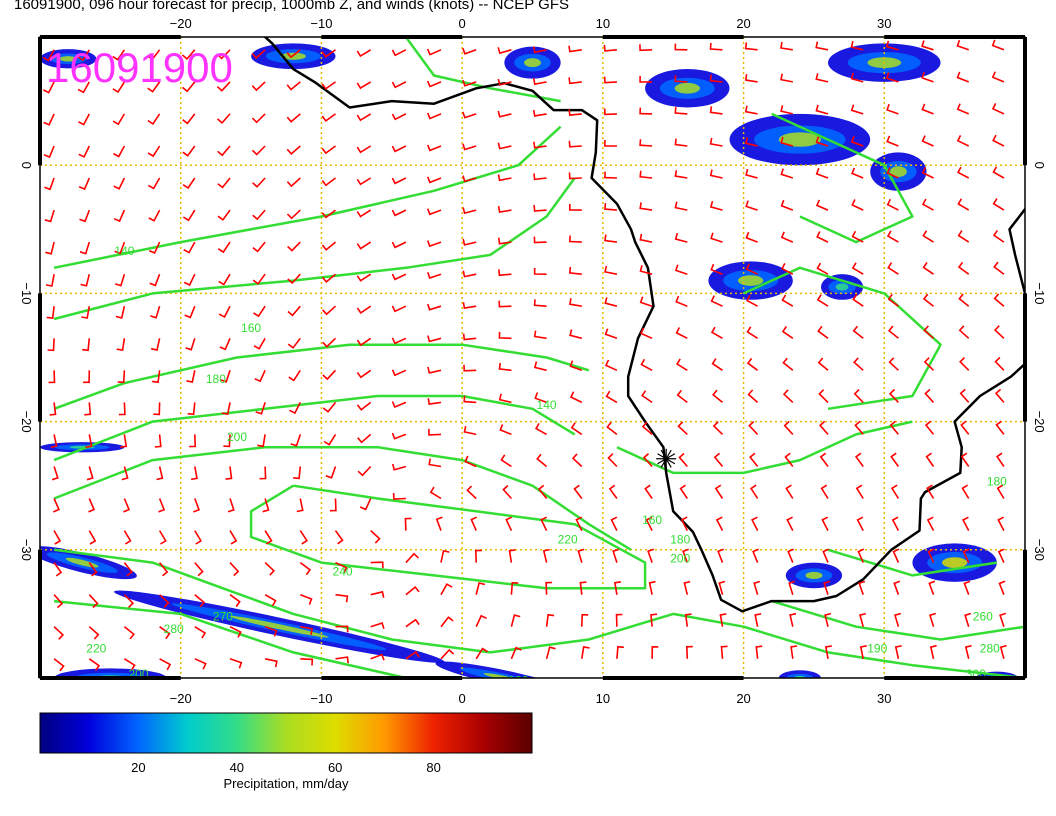 This screenshot has width=1056, height=816. I want to click on lat-tick-label-right: −20, so click(1039, 422).